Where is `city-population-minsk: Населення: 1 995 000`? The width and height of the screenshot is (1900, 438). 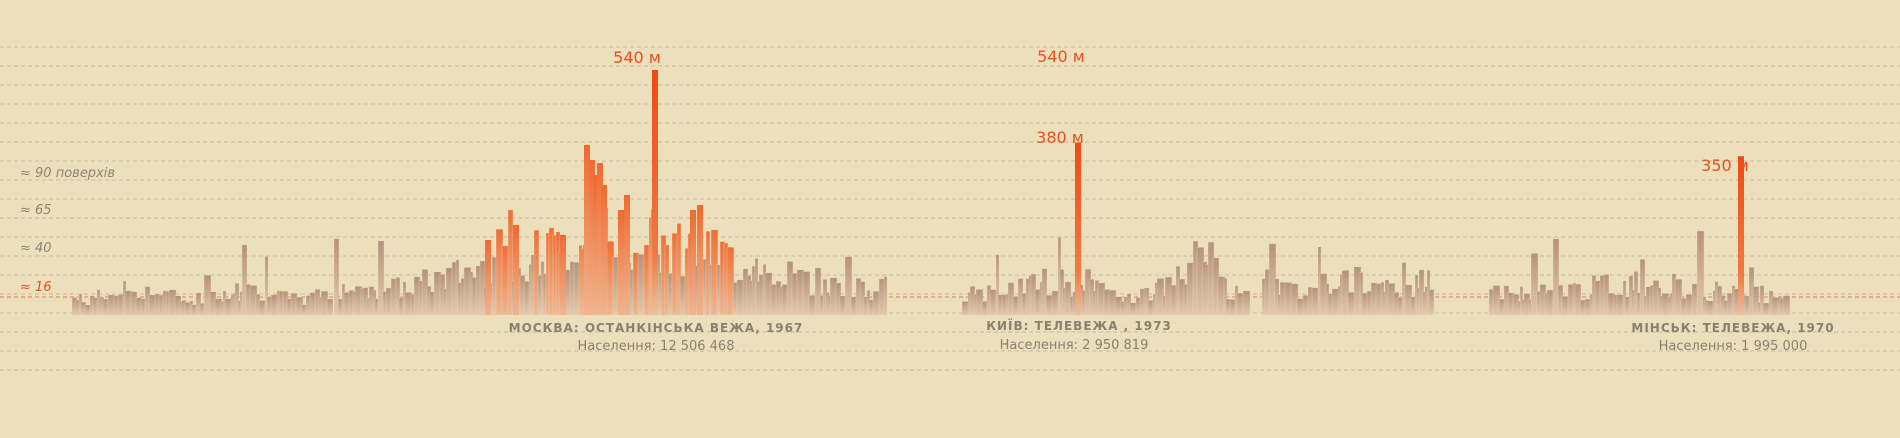
city-population-minsk: Населення: 1 995 000 is located at coordinates (1733, 346).